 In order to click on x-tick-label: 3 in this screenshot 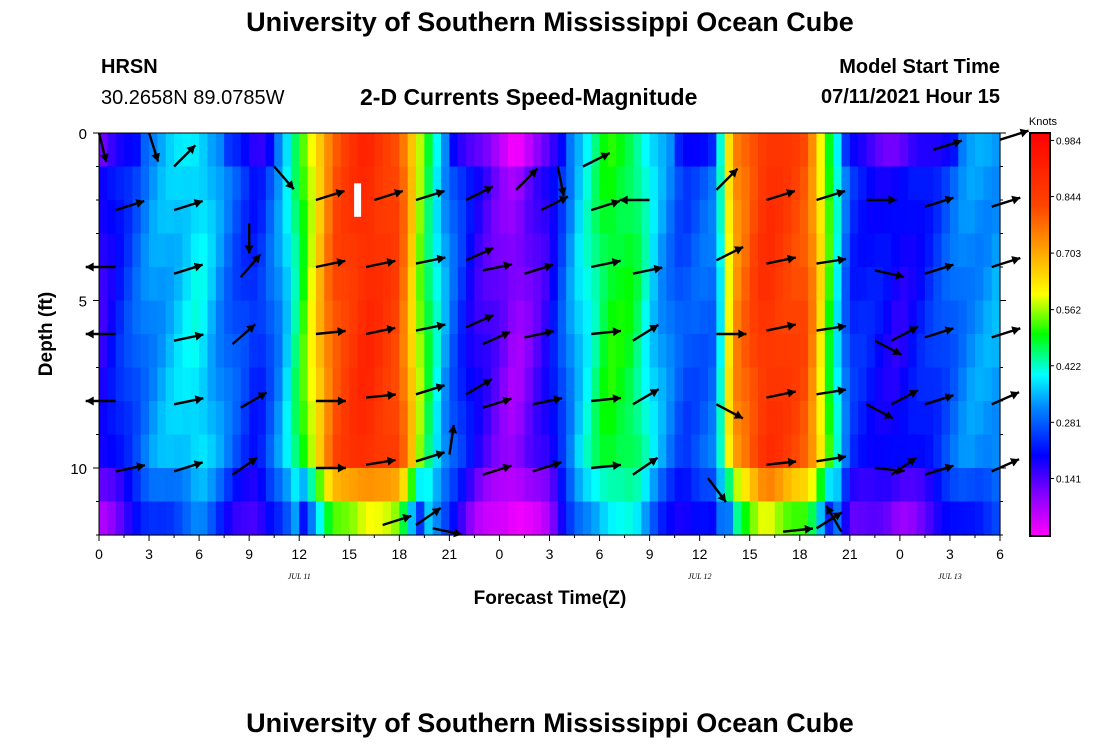, I will do `click(950, 554)`.